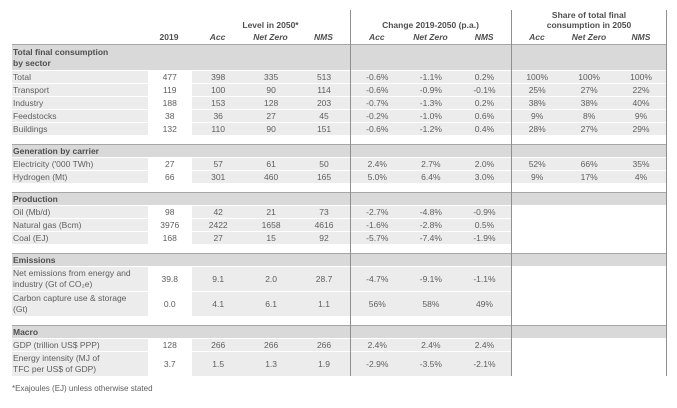  I want to click on value-level-net-zero: 1658, so click(271, 225).